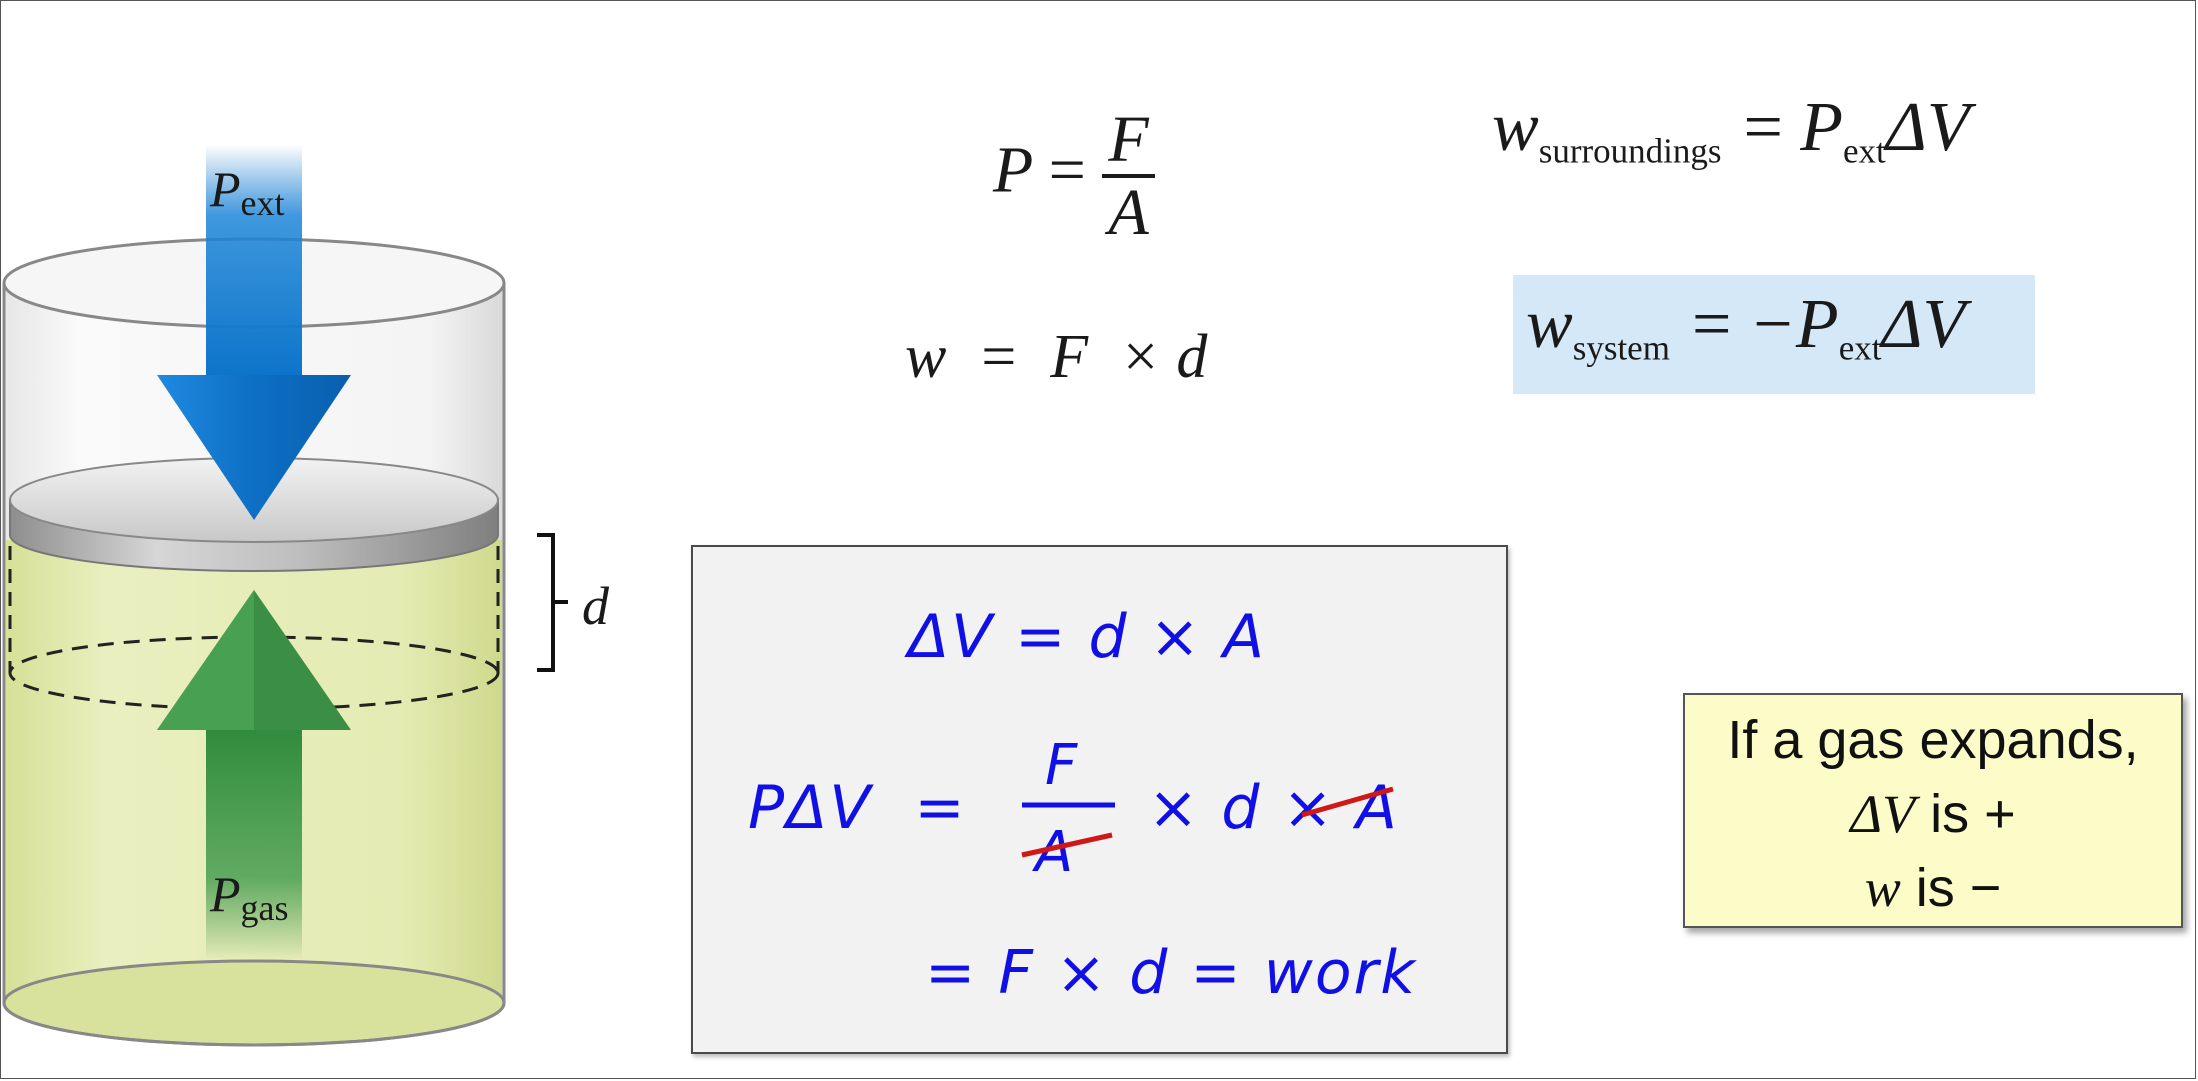  Describe the element at coordinates (595, 606) in the screenshot. I see `label-d: d` at that location.